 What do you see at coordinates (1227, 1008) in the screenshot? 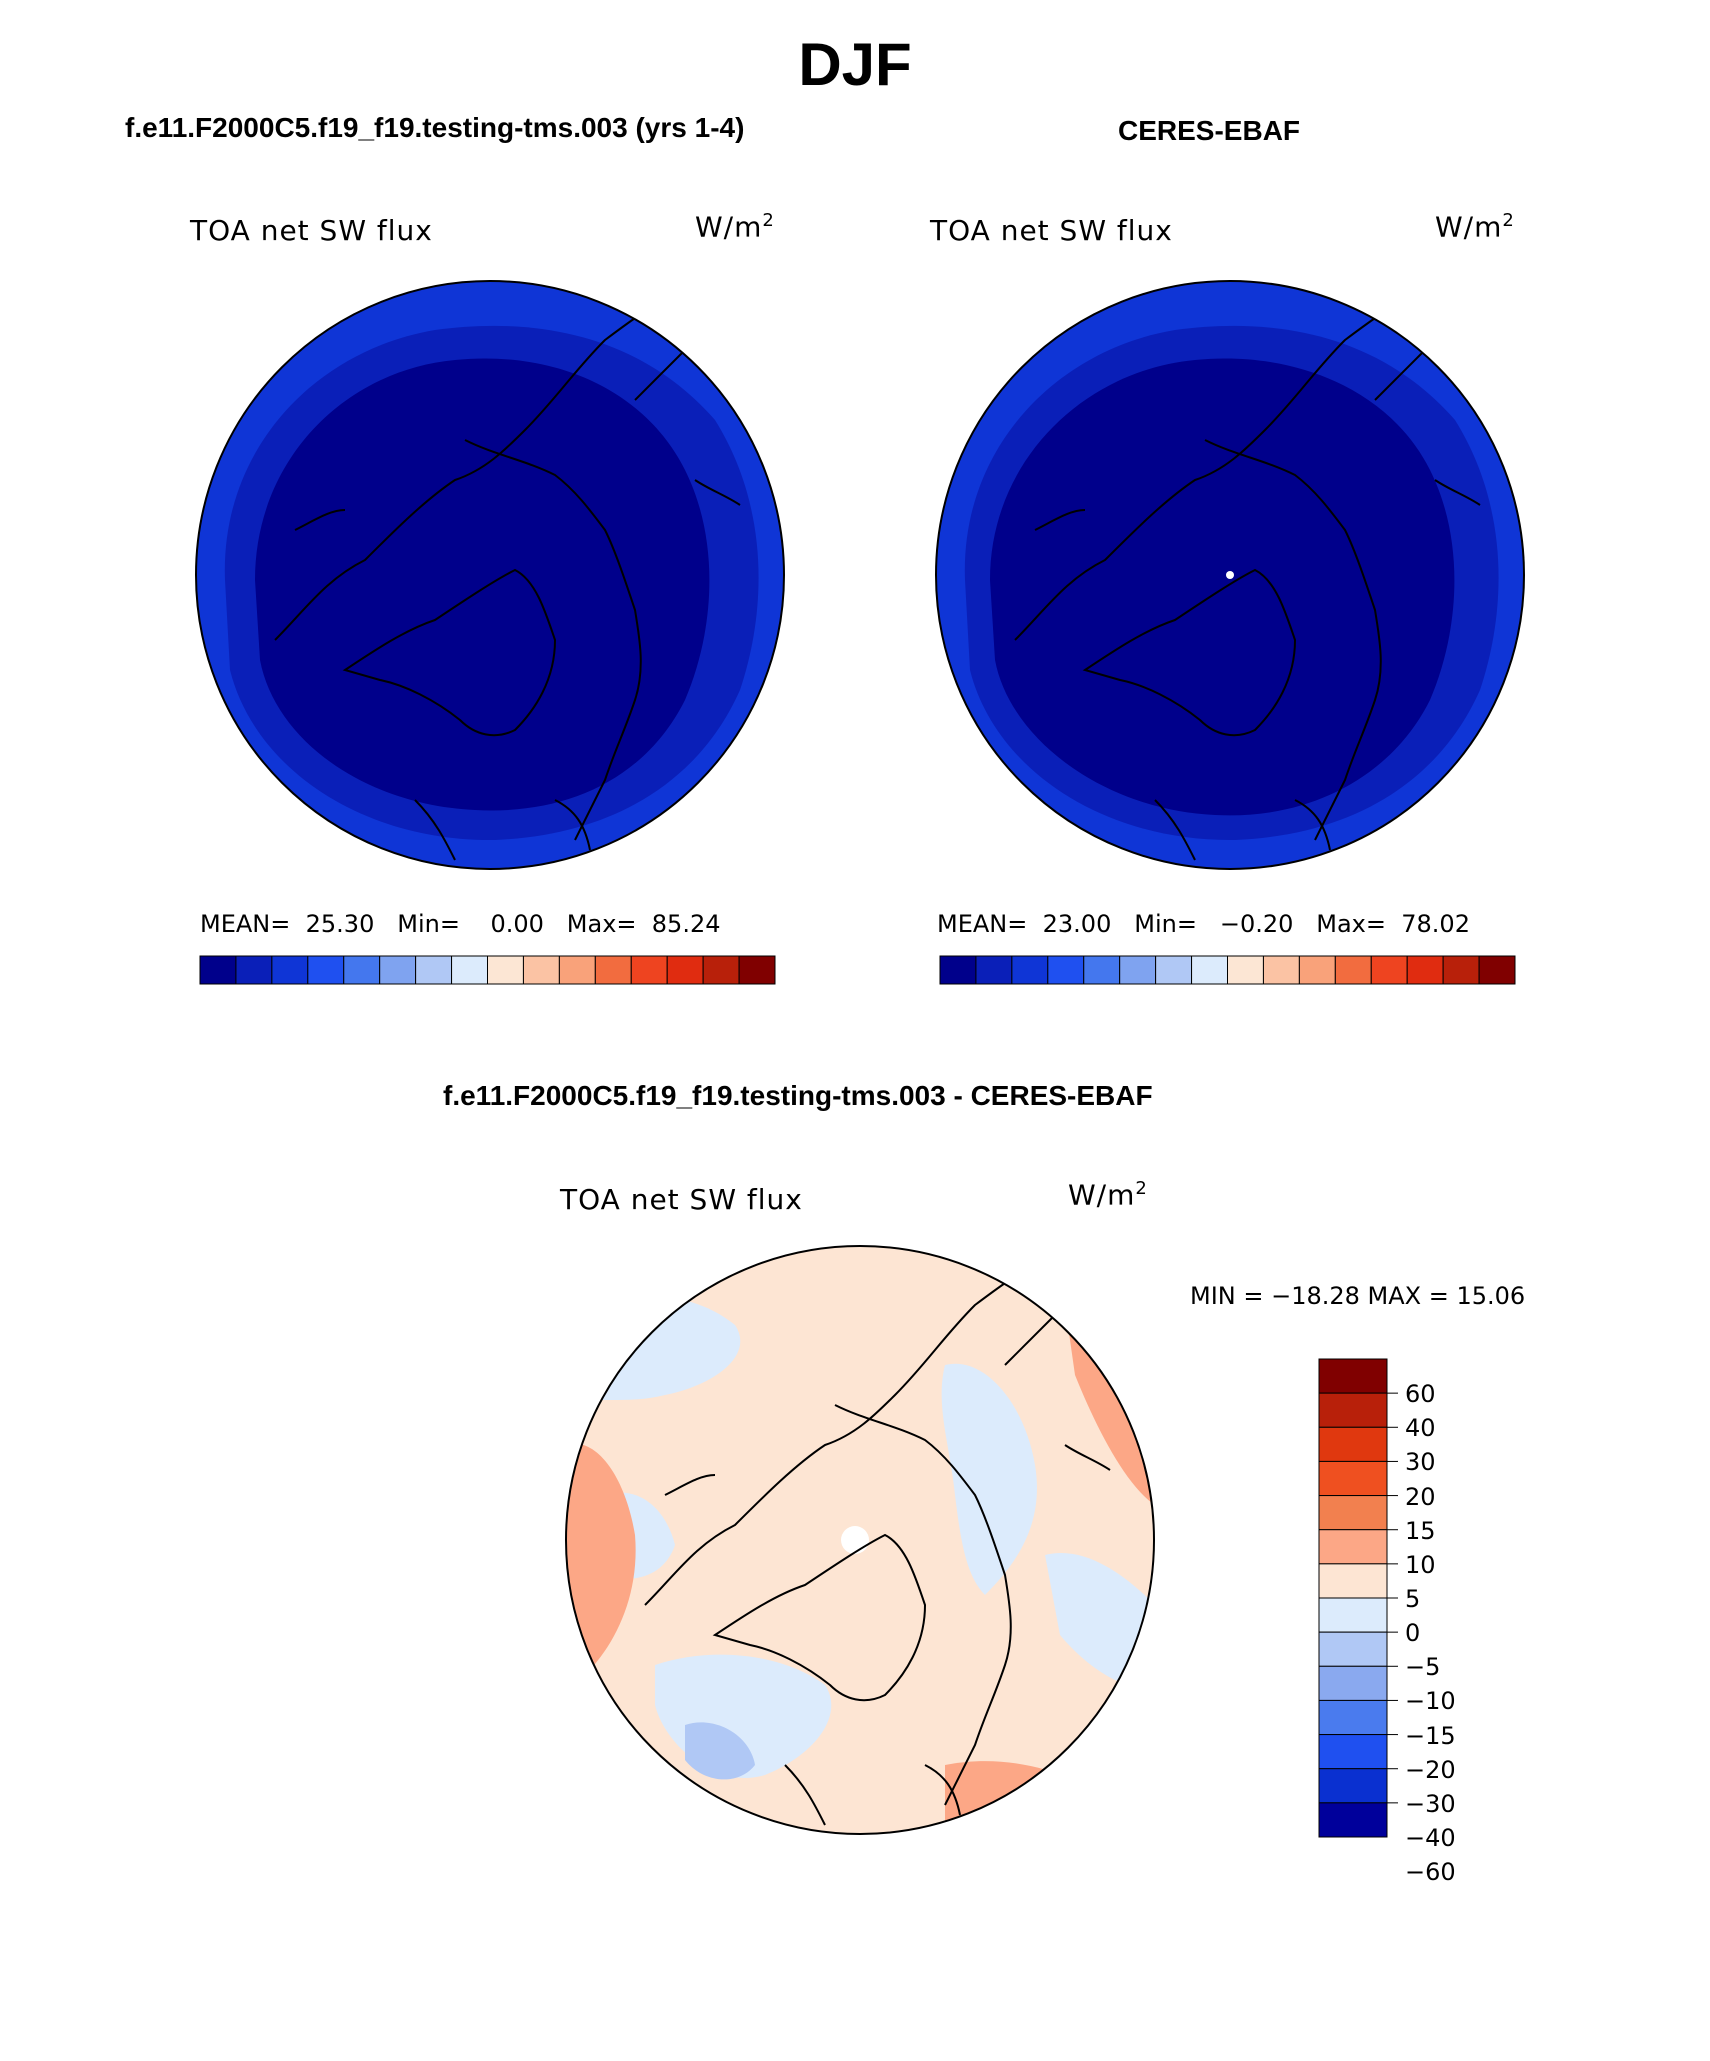
I see `colorbar-ticks-obs` at bounding box center [1227, 1008].